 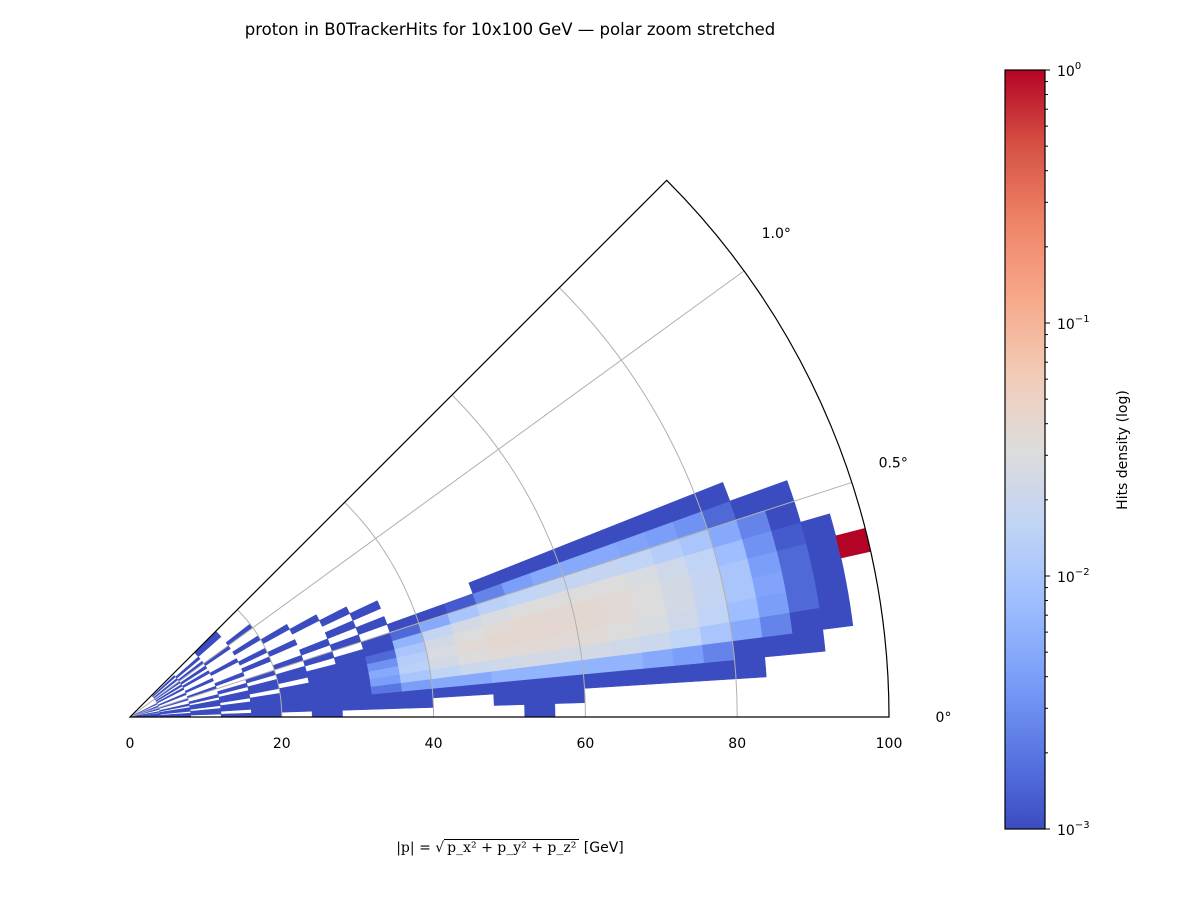 What do you see at coordinates (282, 744) in the screenshot?
I see `r-tick-label: 20` at bounding box center [282, 744].